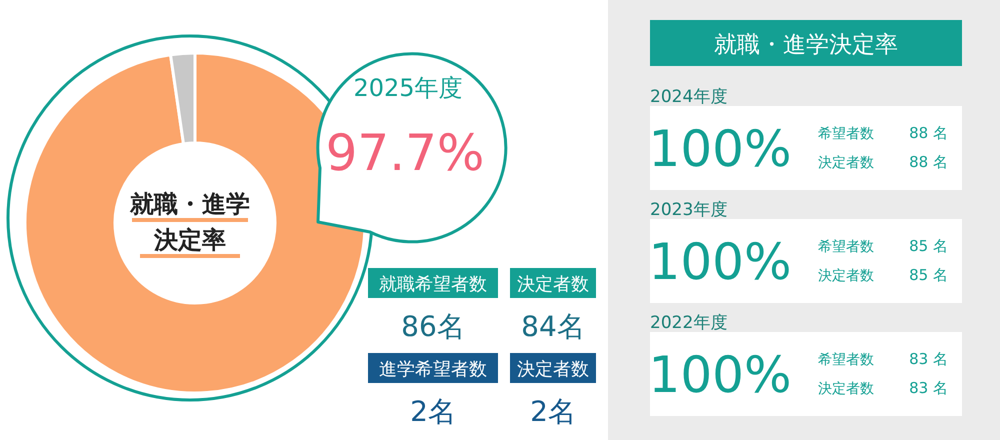  Describe the element at coordinates (689, 323) in the screenshot. I see `text: 2022年度` at that location.